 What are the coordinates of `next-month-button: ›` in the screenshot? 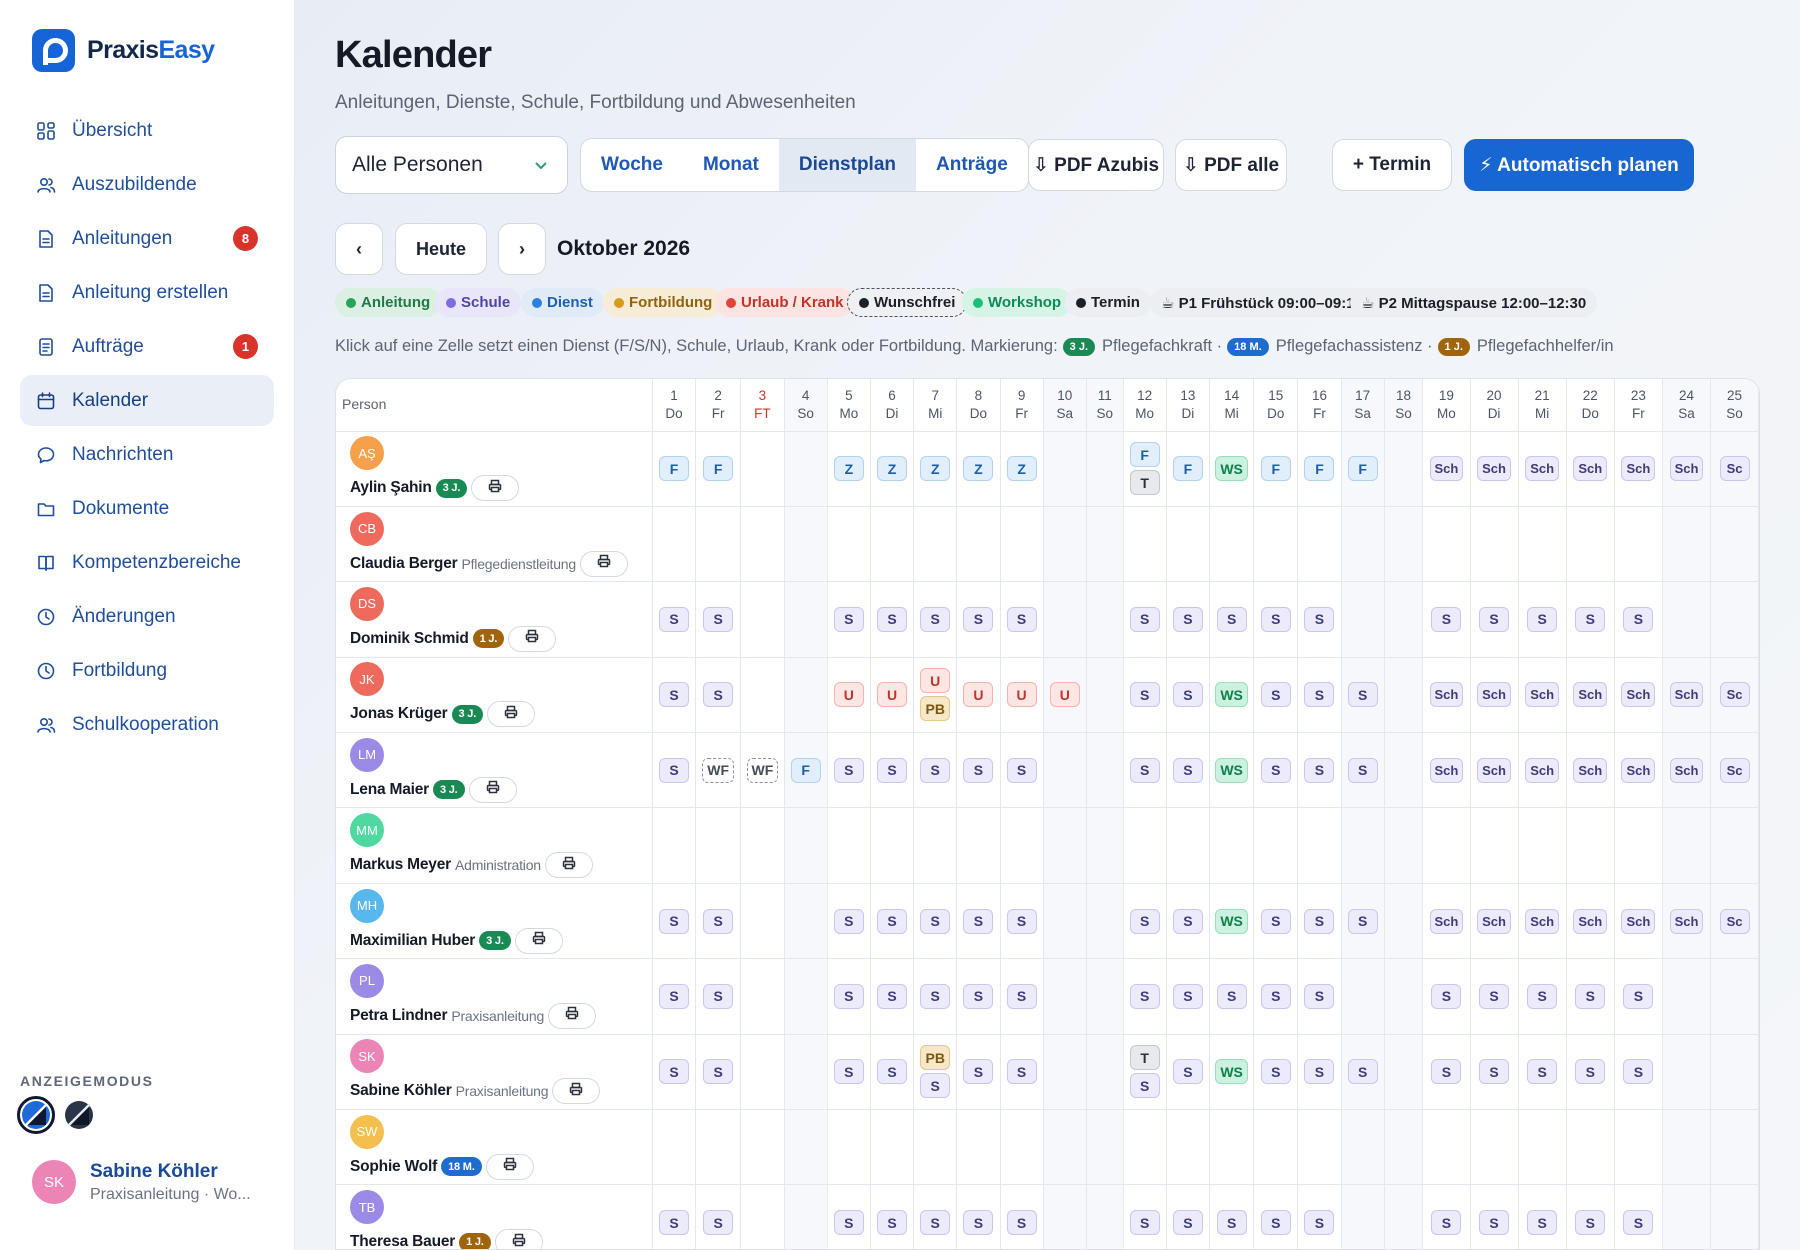 It's located at (522, 249).